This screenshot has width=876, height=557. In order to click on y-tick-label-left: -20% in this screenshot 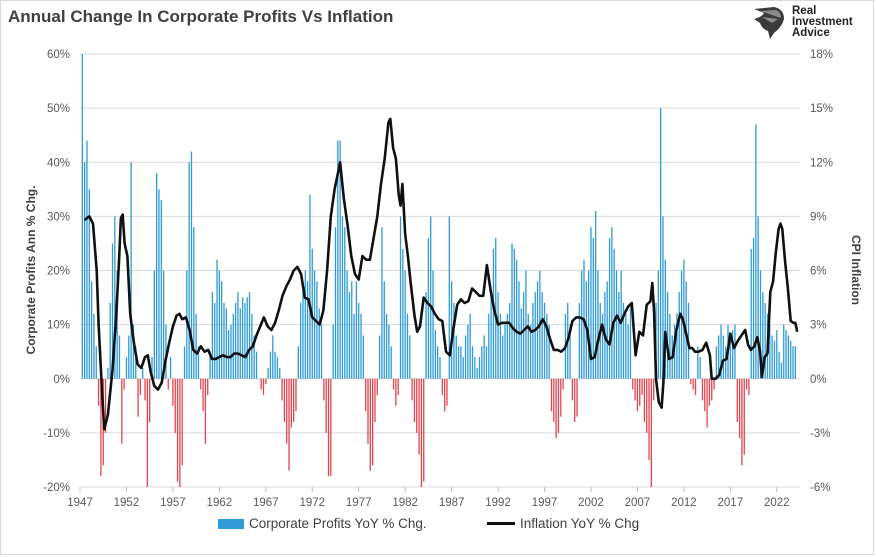, I will do `click(56, 488)`.